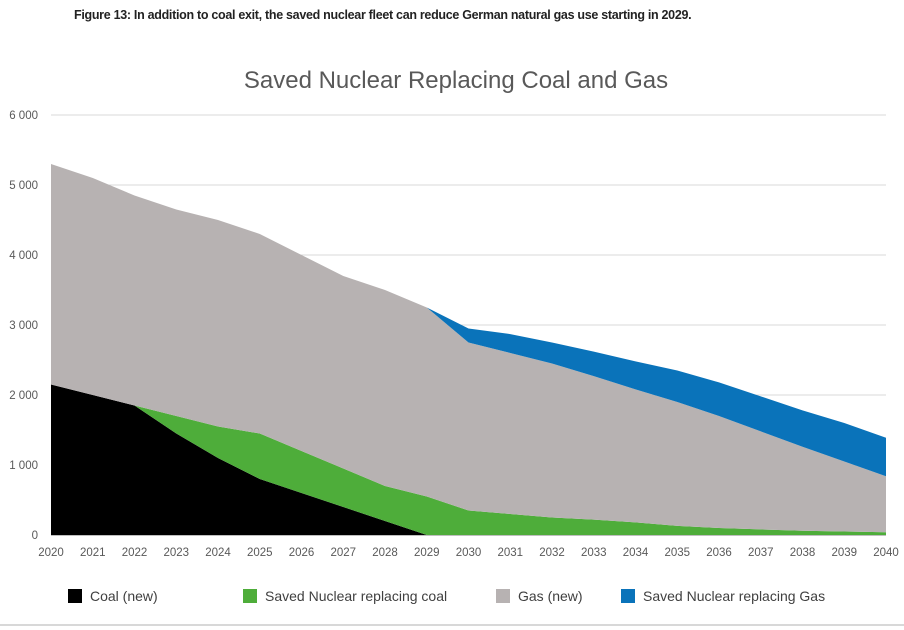  I want to click on y-tick-label: 3 000, so click(23, 326).